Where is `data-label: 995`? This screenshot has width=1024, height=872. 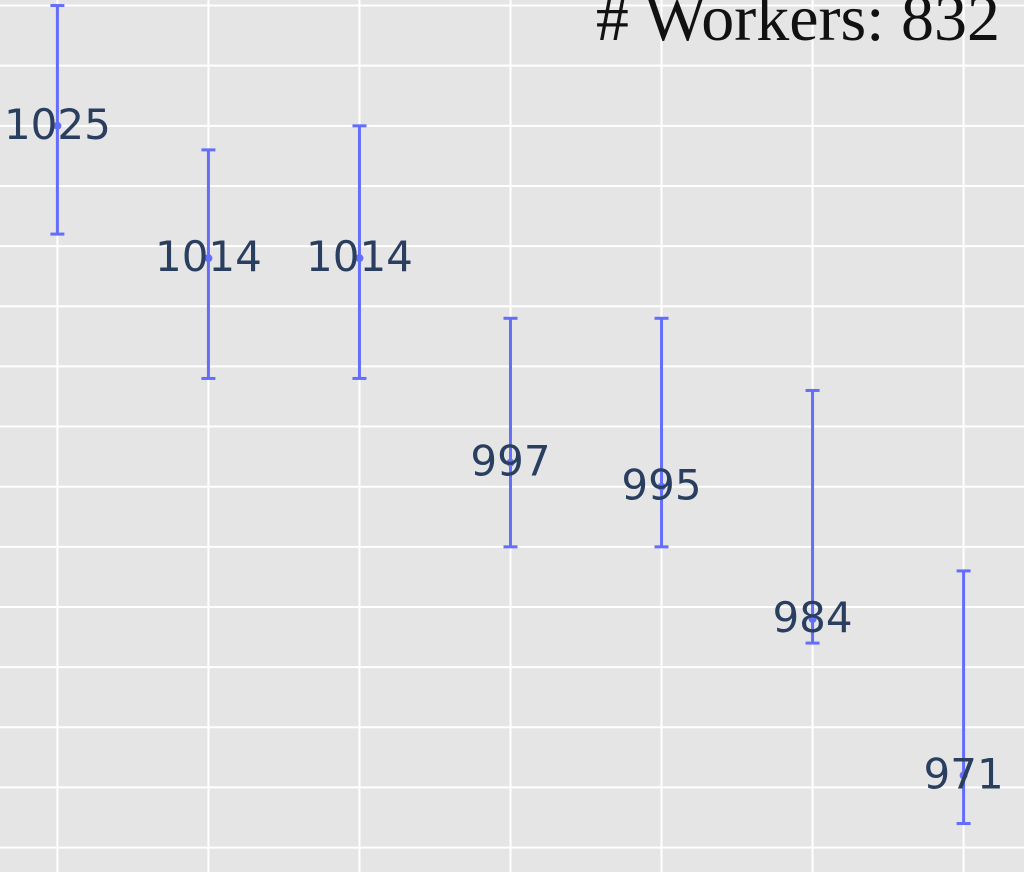 data-label: 995 is located at coordinates (661, 485).